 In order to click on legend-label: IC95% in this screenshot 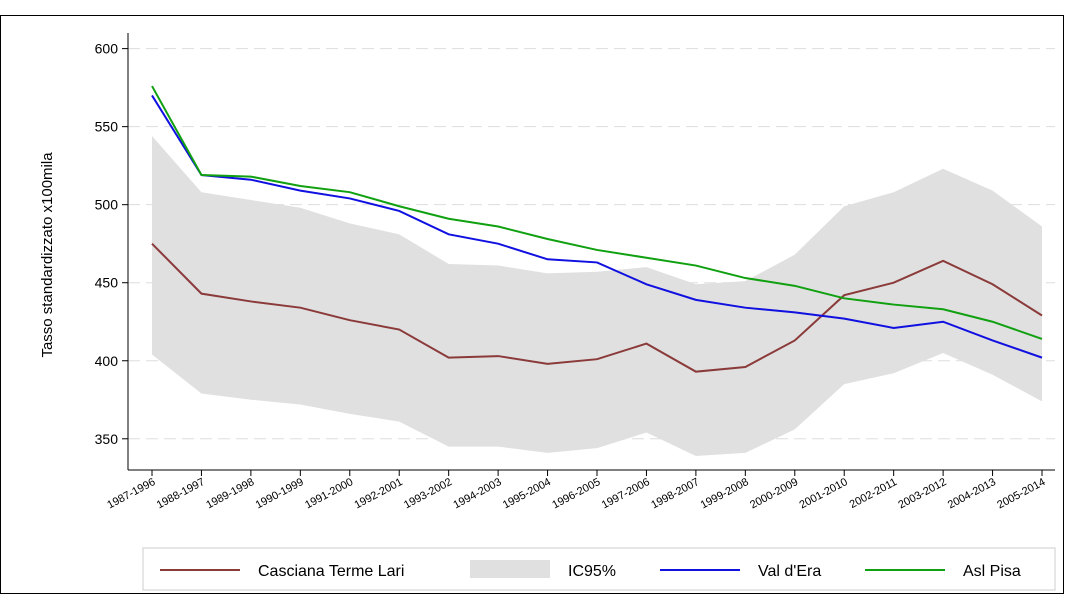, I will do `click(592, 571)`.